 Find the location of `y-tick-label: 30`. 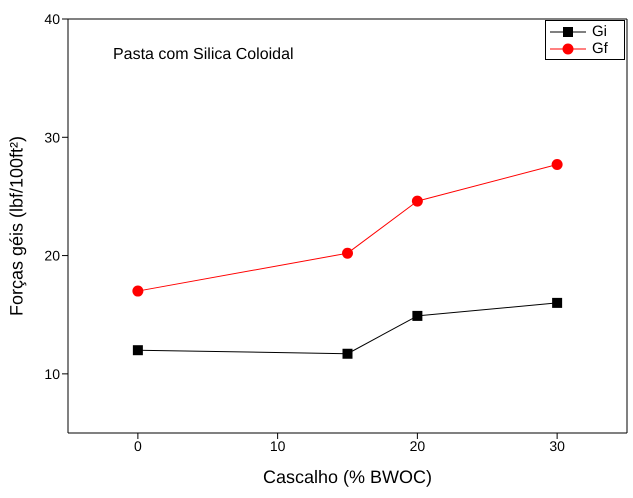

y-tick-label: 30 is located at coordinates (52, 137).